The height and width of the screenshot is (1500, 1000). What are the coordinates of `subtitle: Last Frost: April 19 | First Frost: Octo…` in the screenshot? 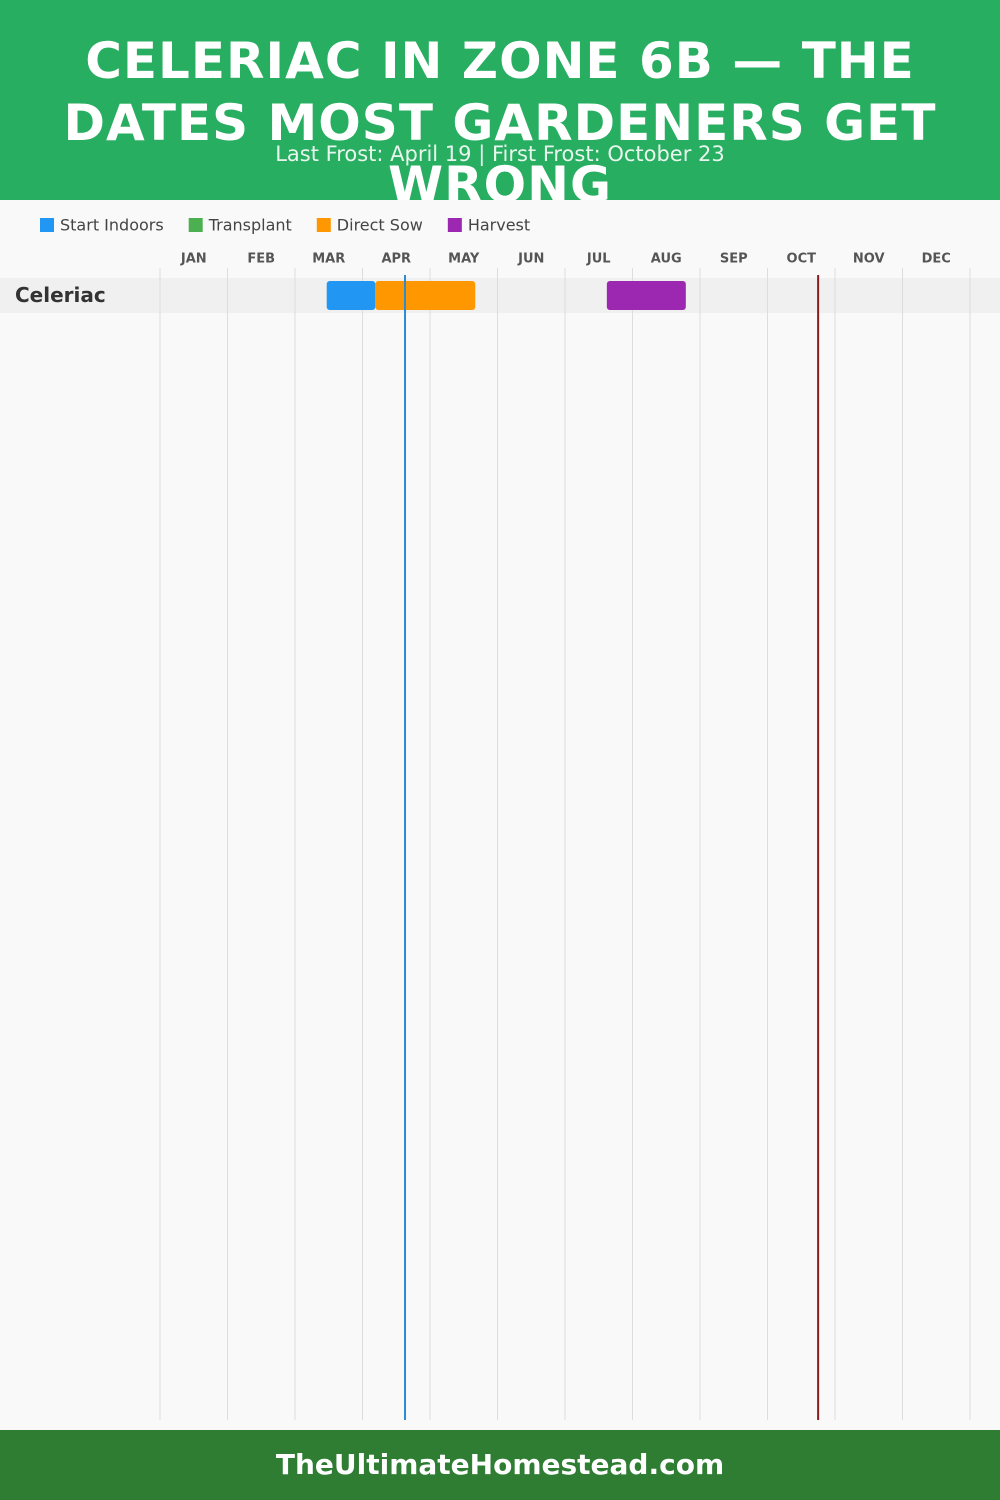 It's located at (500, 154).